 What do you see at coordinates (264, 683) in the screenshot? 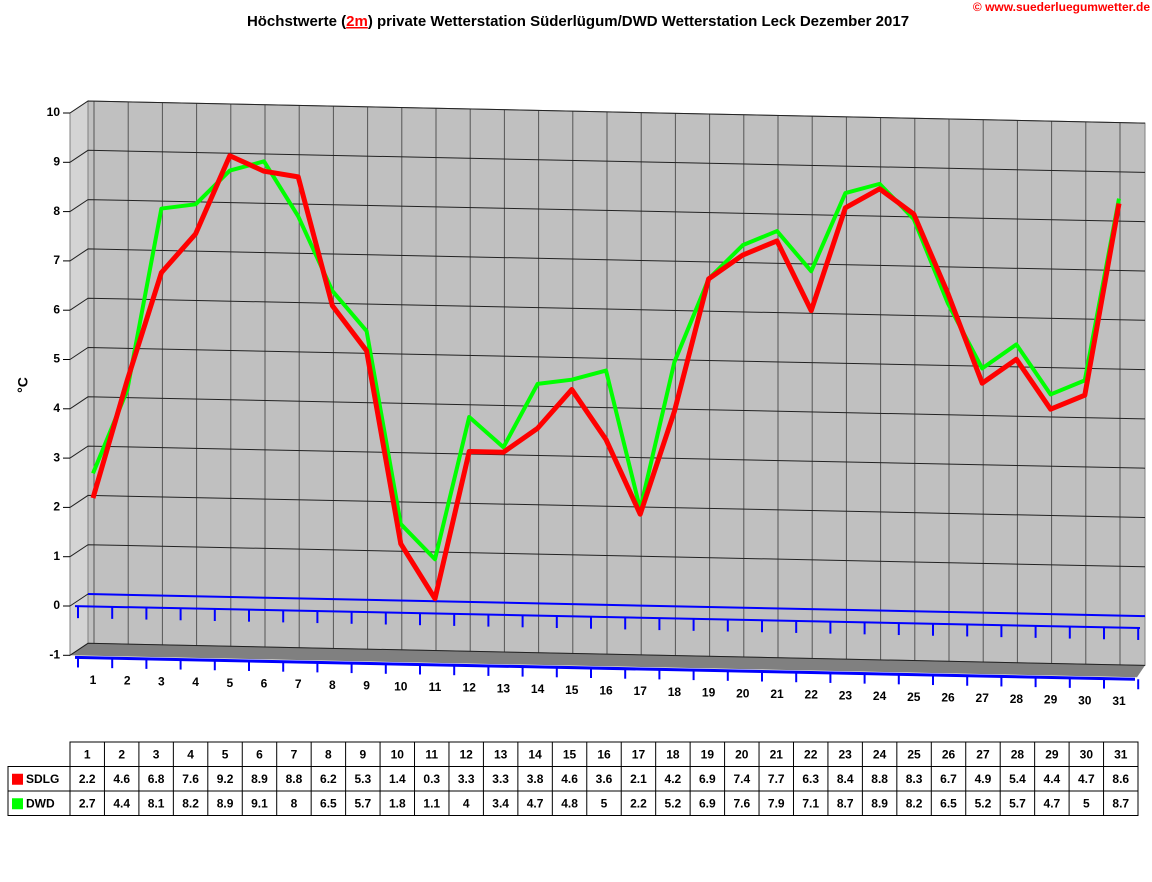
I see `x-tick-label: 6` at bounding box center [264, 683].